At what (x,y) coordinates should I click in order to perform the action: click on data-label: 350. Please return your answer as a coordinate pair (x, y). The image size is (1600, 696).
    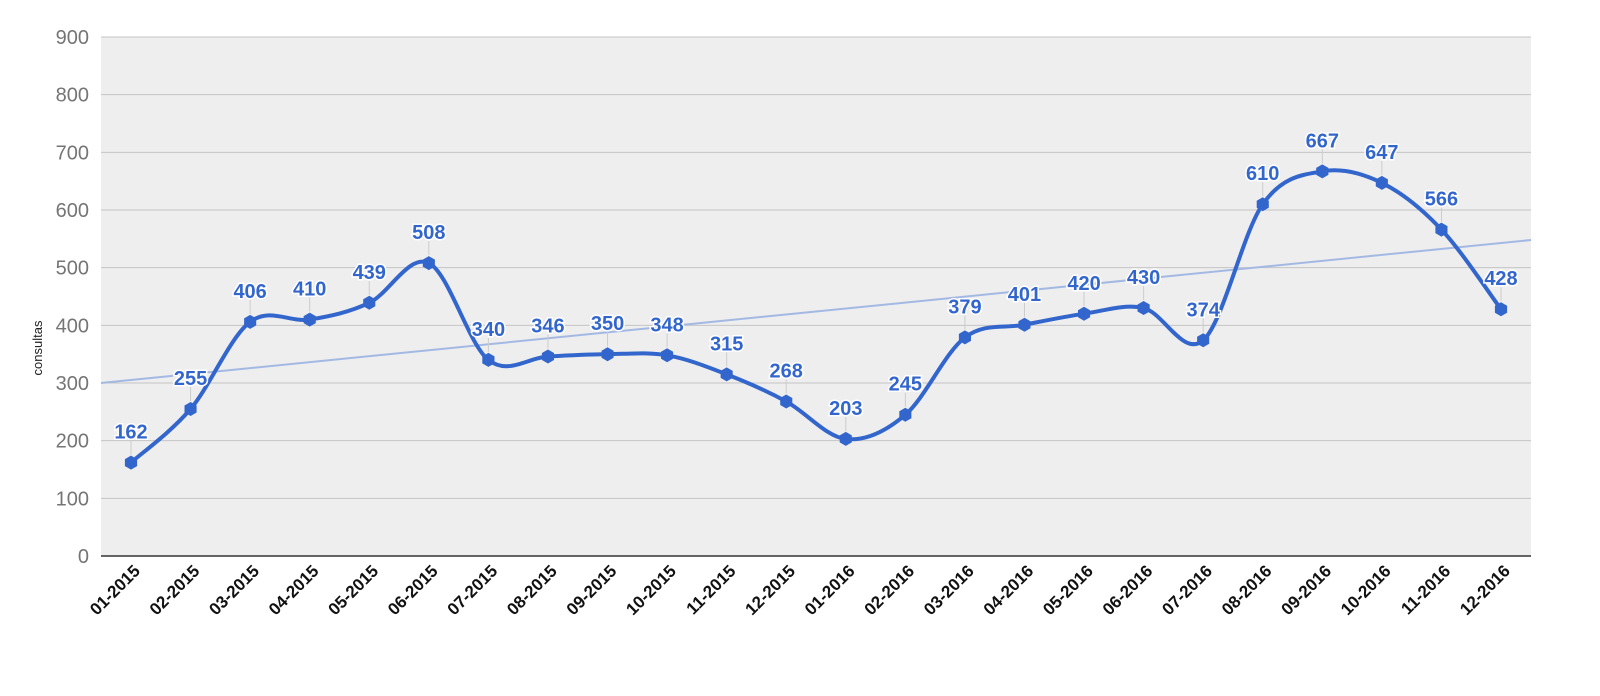
    Looking at the image, I should click on (607, 324).